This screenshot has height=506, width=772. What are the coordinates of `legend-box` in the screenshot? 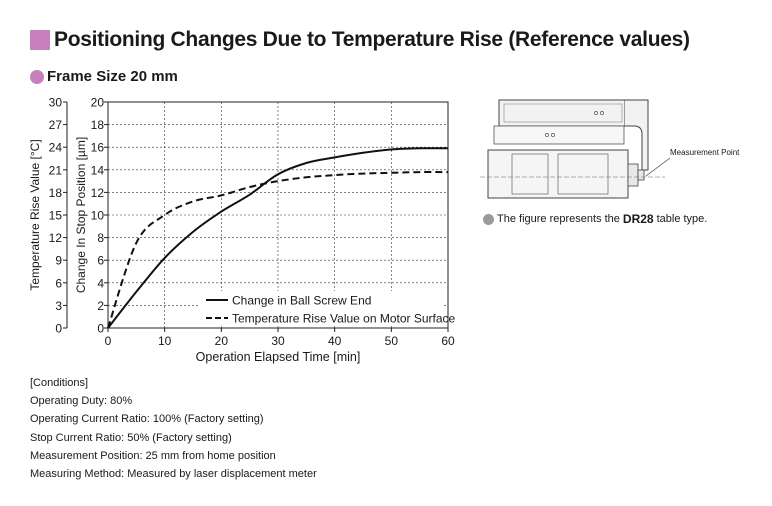 It's located at (322, 308).